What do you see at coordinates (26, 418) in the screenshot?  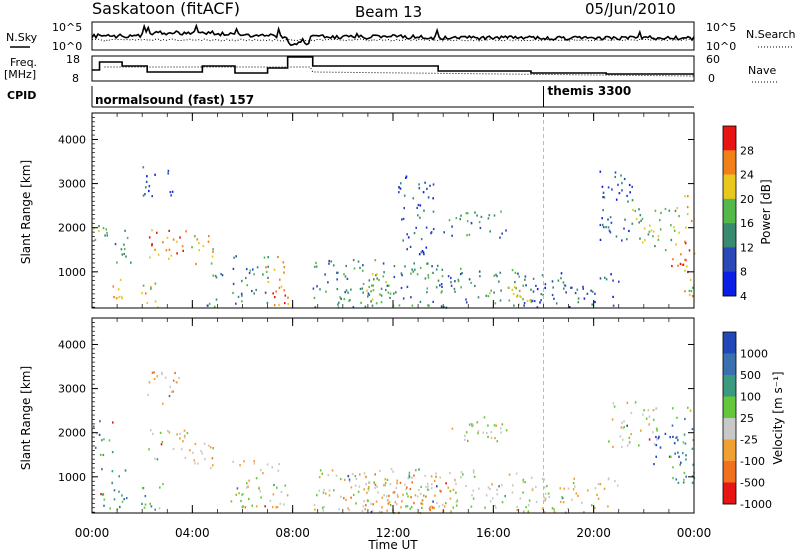 I see `velocity-y-label: Slant Range [km]` at bounding box center [26, 418].